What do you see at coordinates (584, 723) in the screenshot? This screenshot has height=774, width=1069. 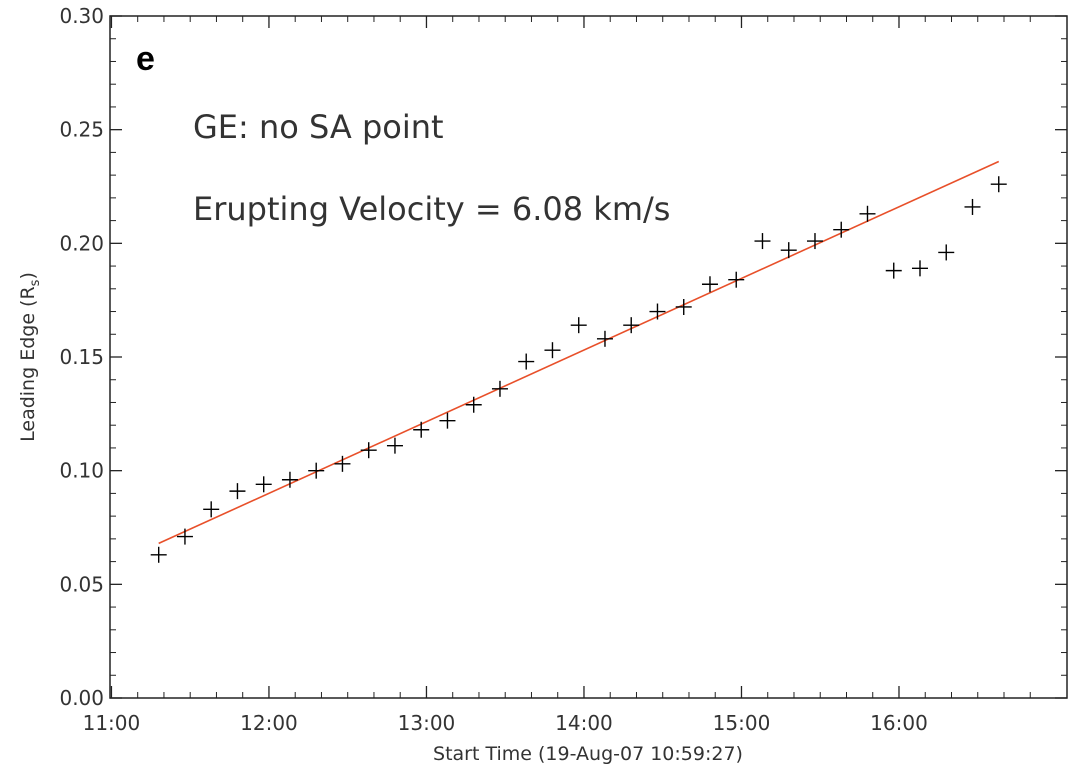 I see `x-tick-label: 14:00` at bounding box center [584, 723].